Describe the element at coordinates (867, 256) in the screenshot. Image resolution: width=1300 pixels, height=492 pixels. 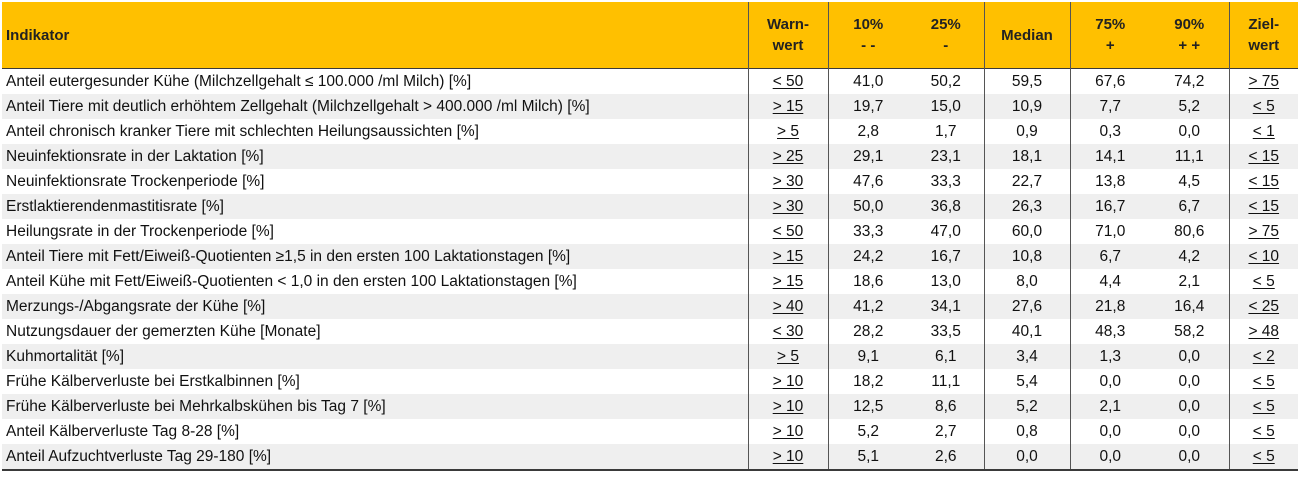
I see `cell-p10: 24,2` at that location.